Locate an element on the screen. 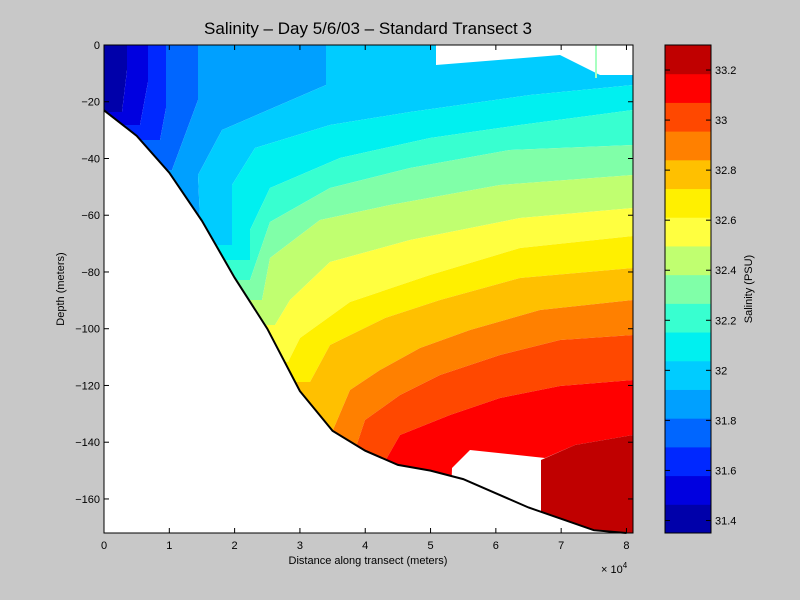  y-tick-label-8: −160 is located at coordinates (87, 500).